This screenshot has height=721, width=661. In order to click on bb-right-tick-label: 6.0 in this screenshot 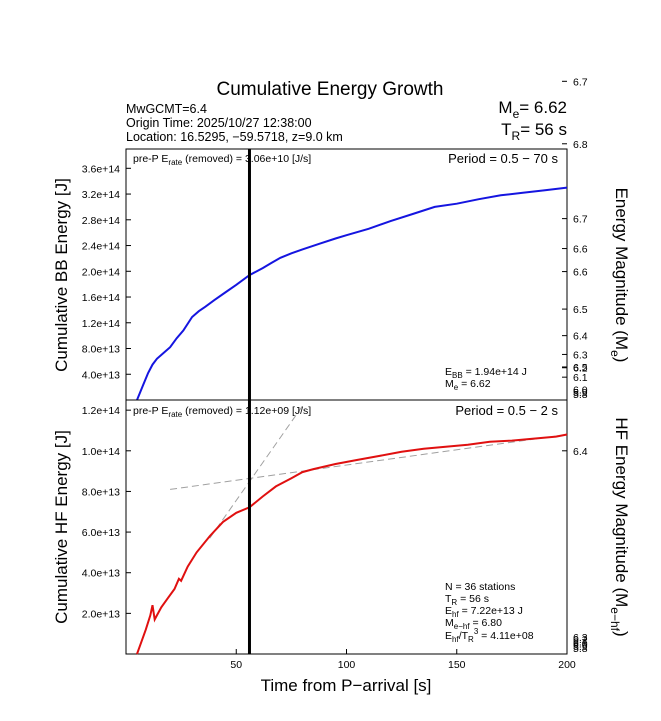, I will do `click(580, 391)`.